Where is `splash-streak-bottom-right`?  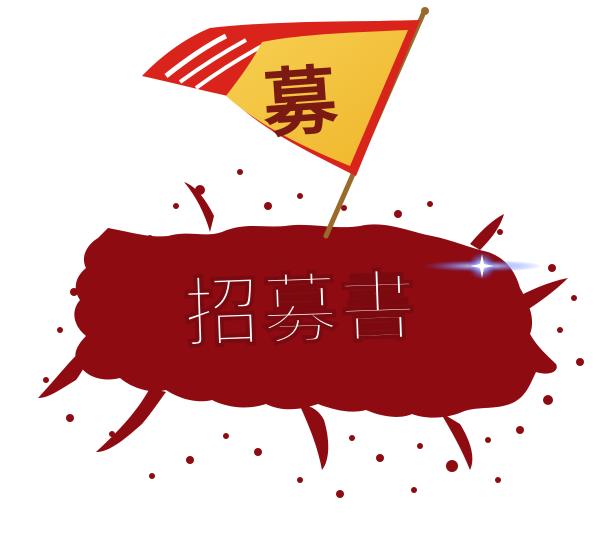 splash-streak-bottom-right is located at coordinates (456, 441).